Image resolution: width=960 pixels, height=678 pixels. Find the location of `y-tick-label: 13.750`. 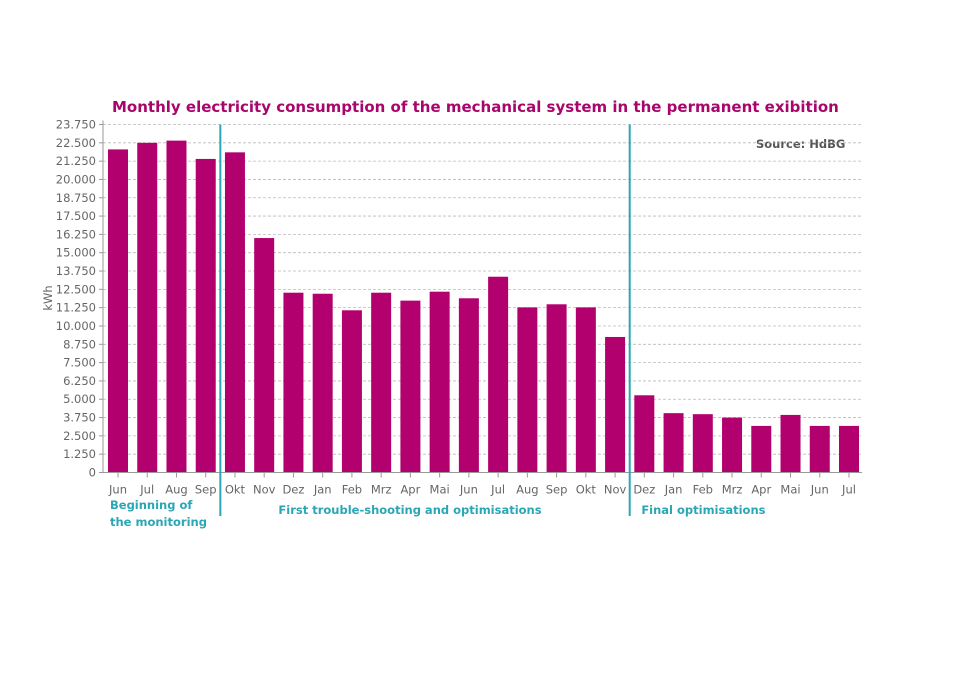

y-tick-label: 13.750 is located at coordinates (76, 271).